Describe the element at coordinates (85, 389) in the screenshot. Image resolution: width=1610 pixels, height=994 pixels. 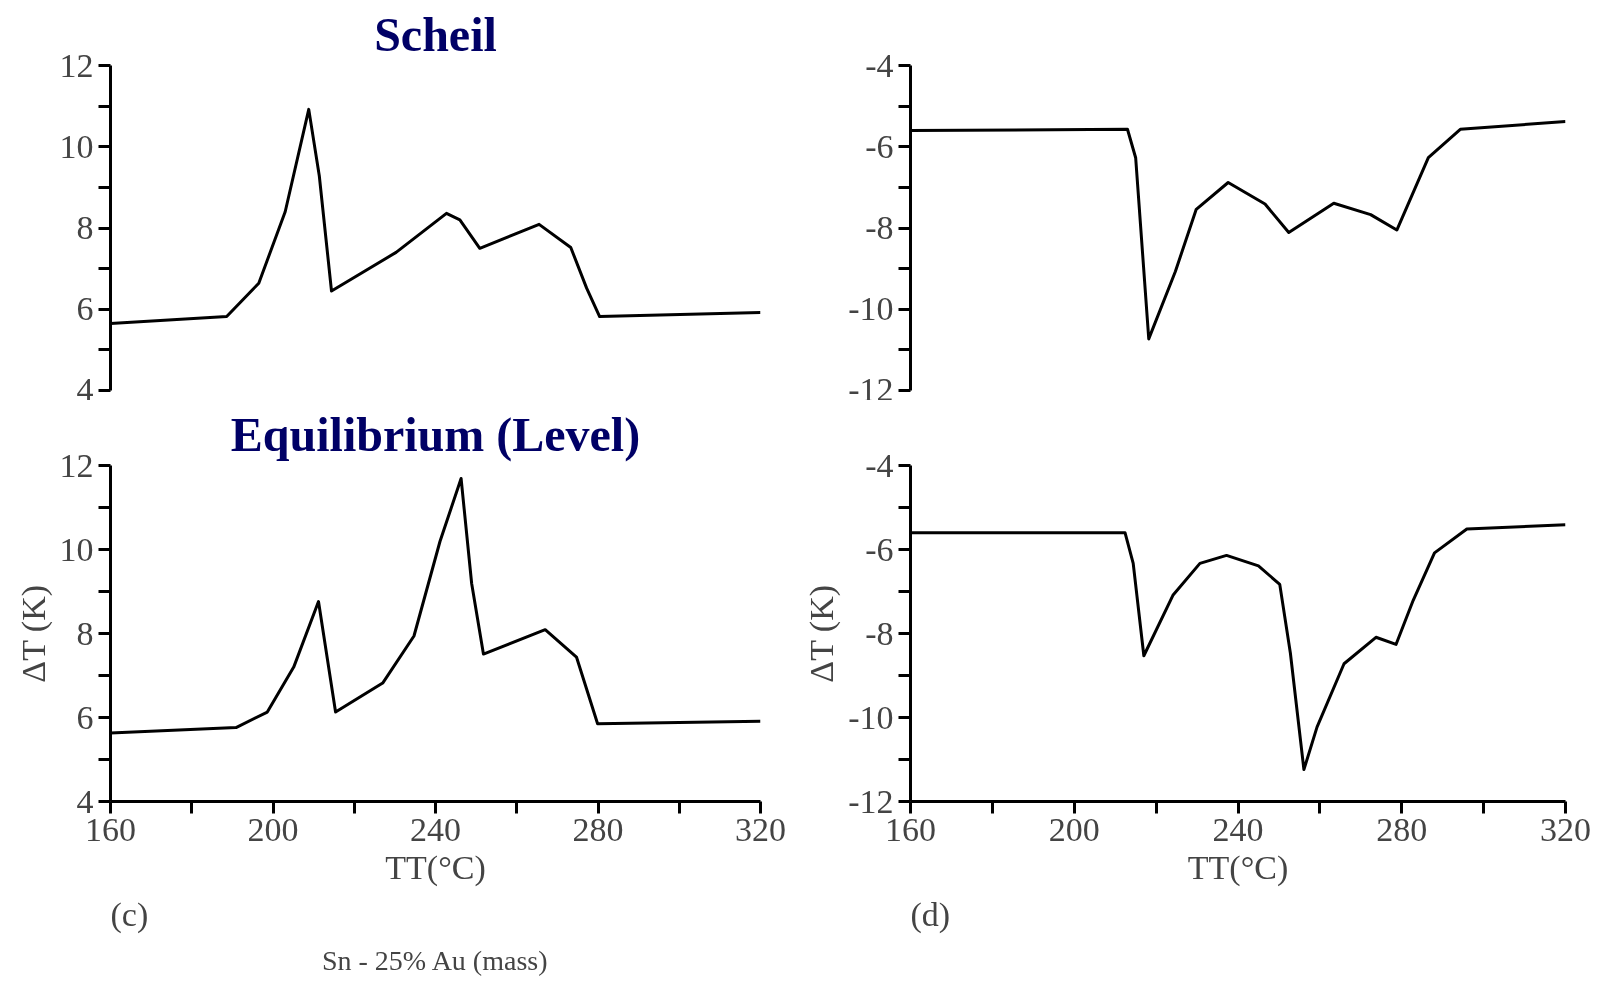
I see `y-tick-label: 4` at that location.